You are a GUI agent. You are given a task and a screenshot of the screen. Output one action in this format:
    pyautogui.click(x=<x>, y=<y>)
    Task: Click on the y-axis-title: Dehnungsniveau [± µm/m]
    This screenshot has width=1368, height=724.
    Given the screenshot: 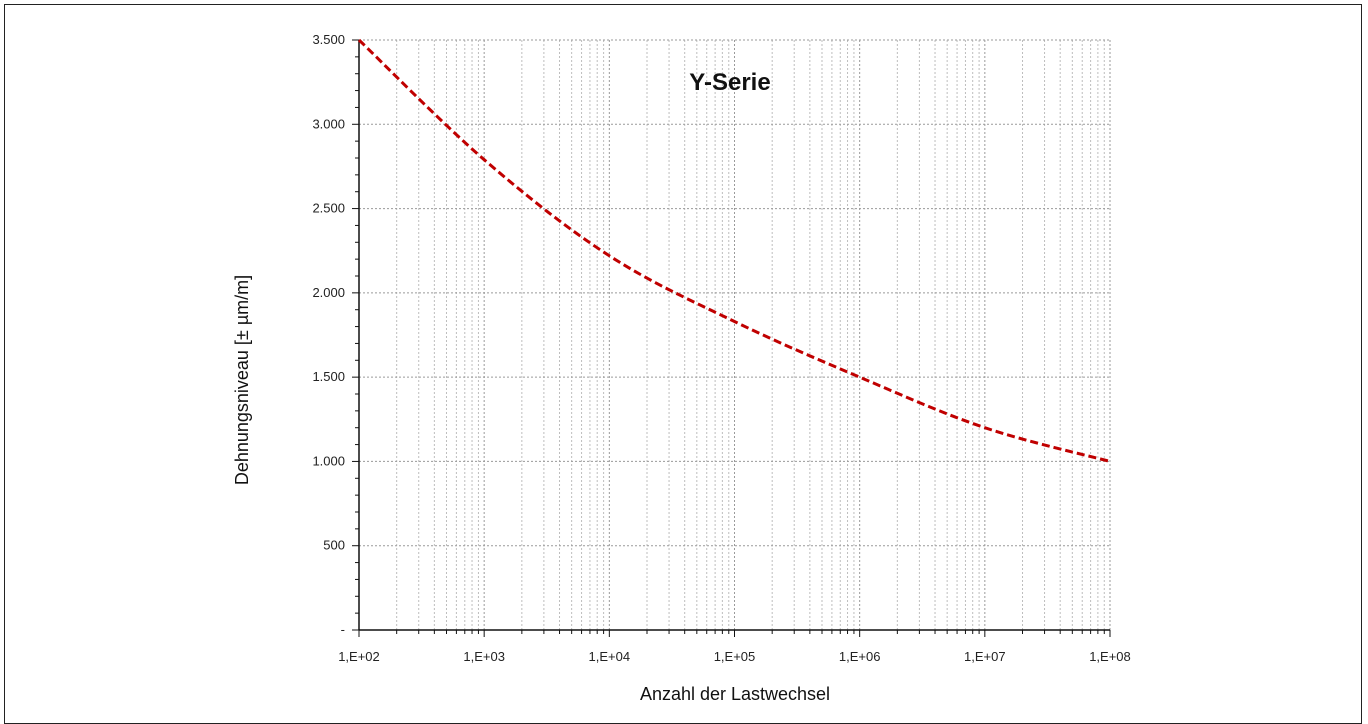 What is the action you would take?
    pyautogui.click(x=242, y=380)
    